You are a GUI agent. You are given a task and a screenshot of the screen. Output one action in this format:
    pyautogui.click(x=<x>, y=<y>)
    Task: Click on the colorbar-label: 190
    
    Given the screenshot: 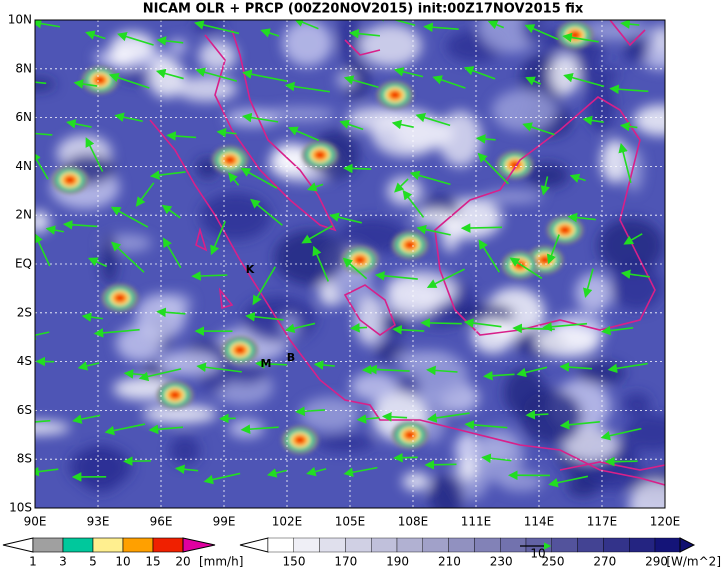 What is the action you would take?
    pyautogui.click(x=397, y=562)
    